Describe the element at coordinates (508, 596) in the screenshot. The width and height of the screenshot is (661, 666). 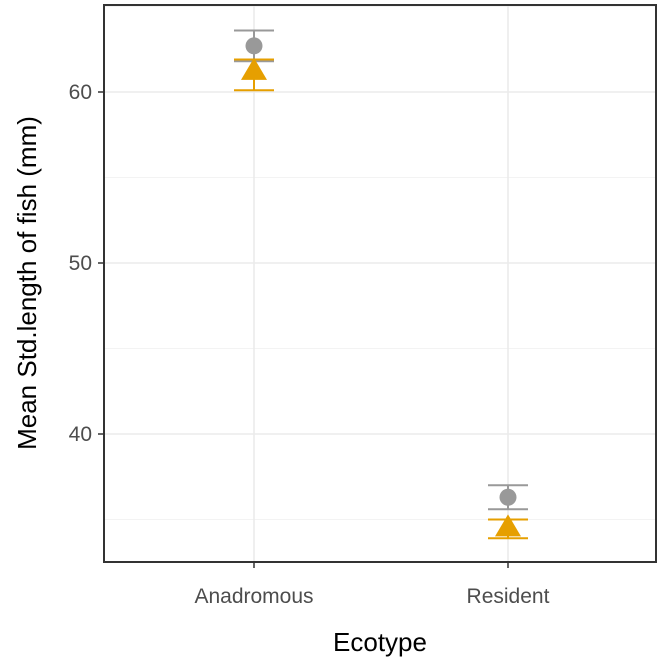
I see `x-tick-label: Resident` at that location.